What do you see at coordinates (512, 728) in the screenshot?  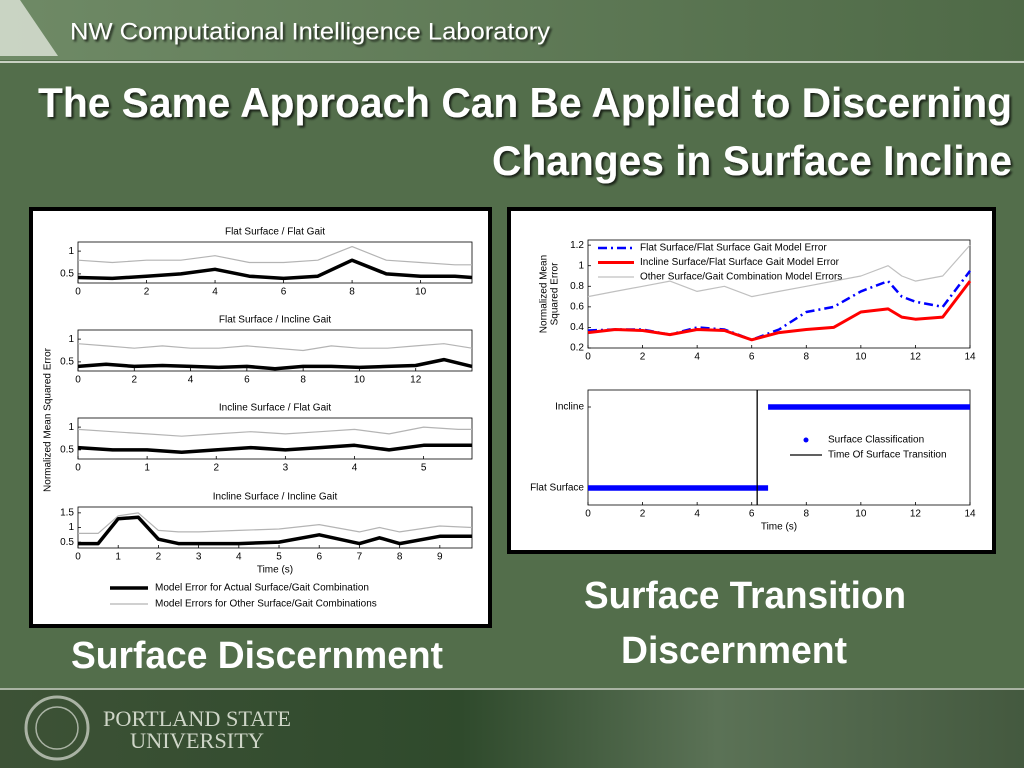 I see `footer-band` at bounding box center [512, 728].